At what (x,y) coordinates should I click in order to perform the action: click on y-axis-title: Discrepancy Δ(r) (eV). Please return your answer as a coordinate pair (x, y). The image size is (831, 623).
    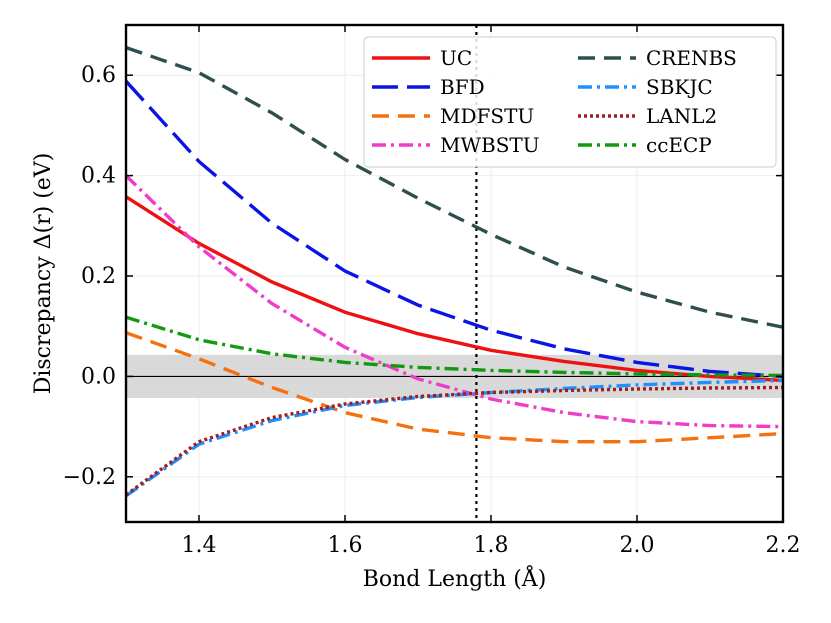
    Looking at the image, I should click on (43, 274).